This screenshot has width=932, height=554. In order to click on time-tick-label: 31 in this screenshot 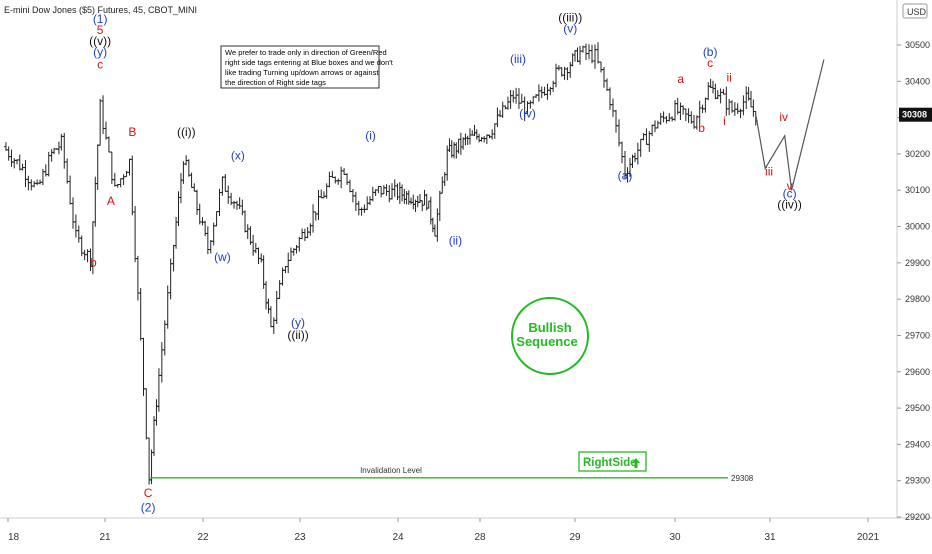, I will do `click(770, 537)`.